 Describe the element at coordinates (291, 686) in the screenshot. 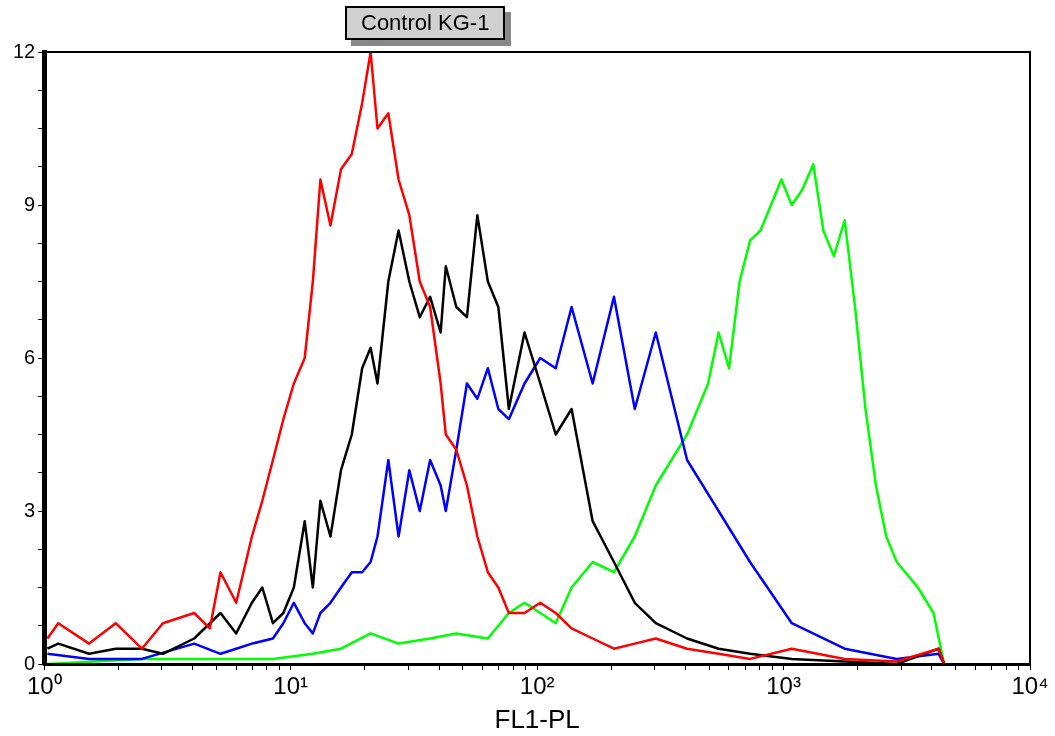

I see `x-tick-label: 10¹` at that location.